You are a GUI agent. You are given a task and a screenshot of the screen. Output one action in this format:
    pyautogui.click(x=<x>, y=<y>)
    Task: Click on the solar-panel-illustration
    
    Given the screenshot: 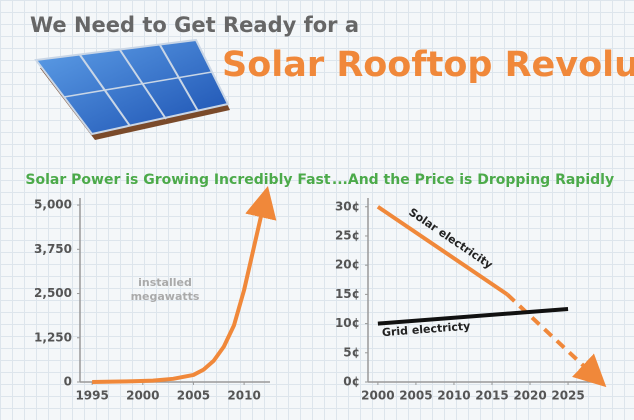 What is the action you would take?
    pyautogui.click(x=132, y=89)
    